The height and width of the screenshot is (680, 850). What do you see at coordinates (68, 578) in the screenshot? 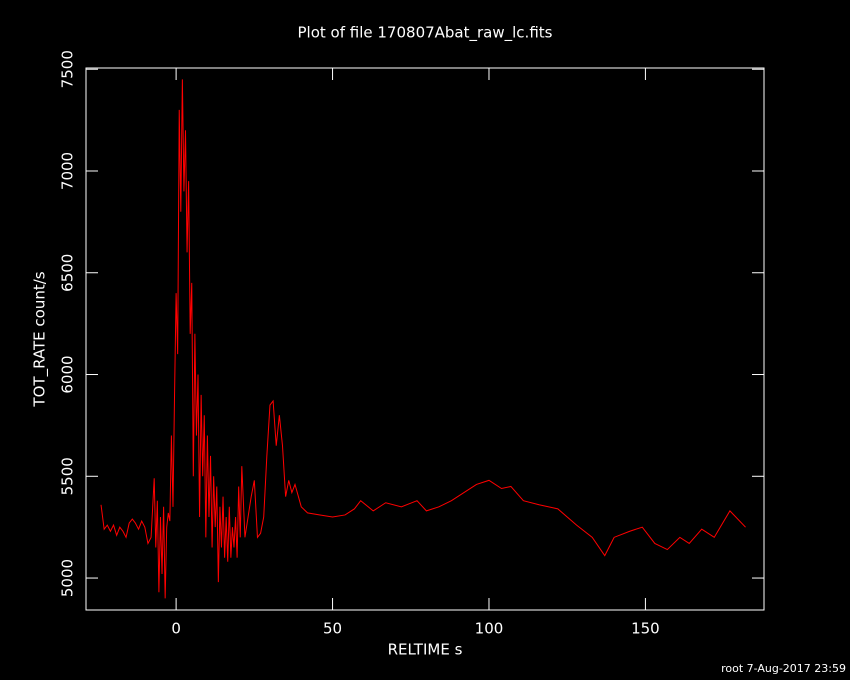
I see `y-tick-label: 5000` at bounding box center [68, 578].